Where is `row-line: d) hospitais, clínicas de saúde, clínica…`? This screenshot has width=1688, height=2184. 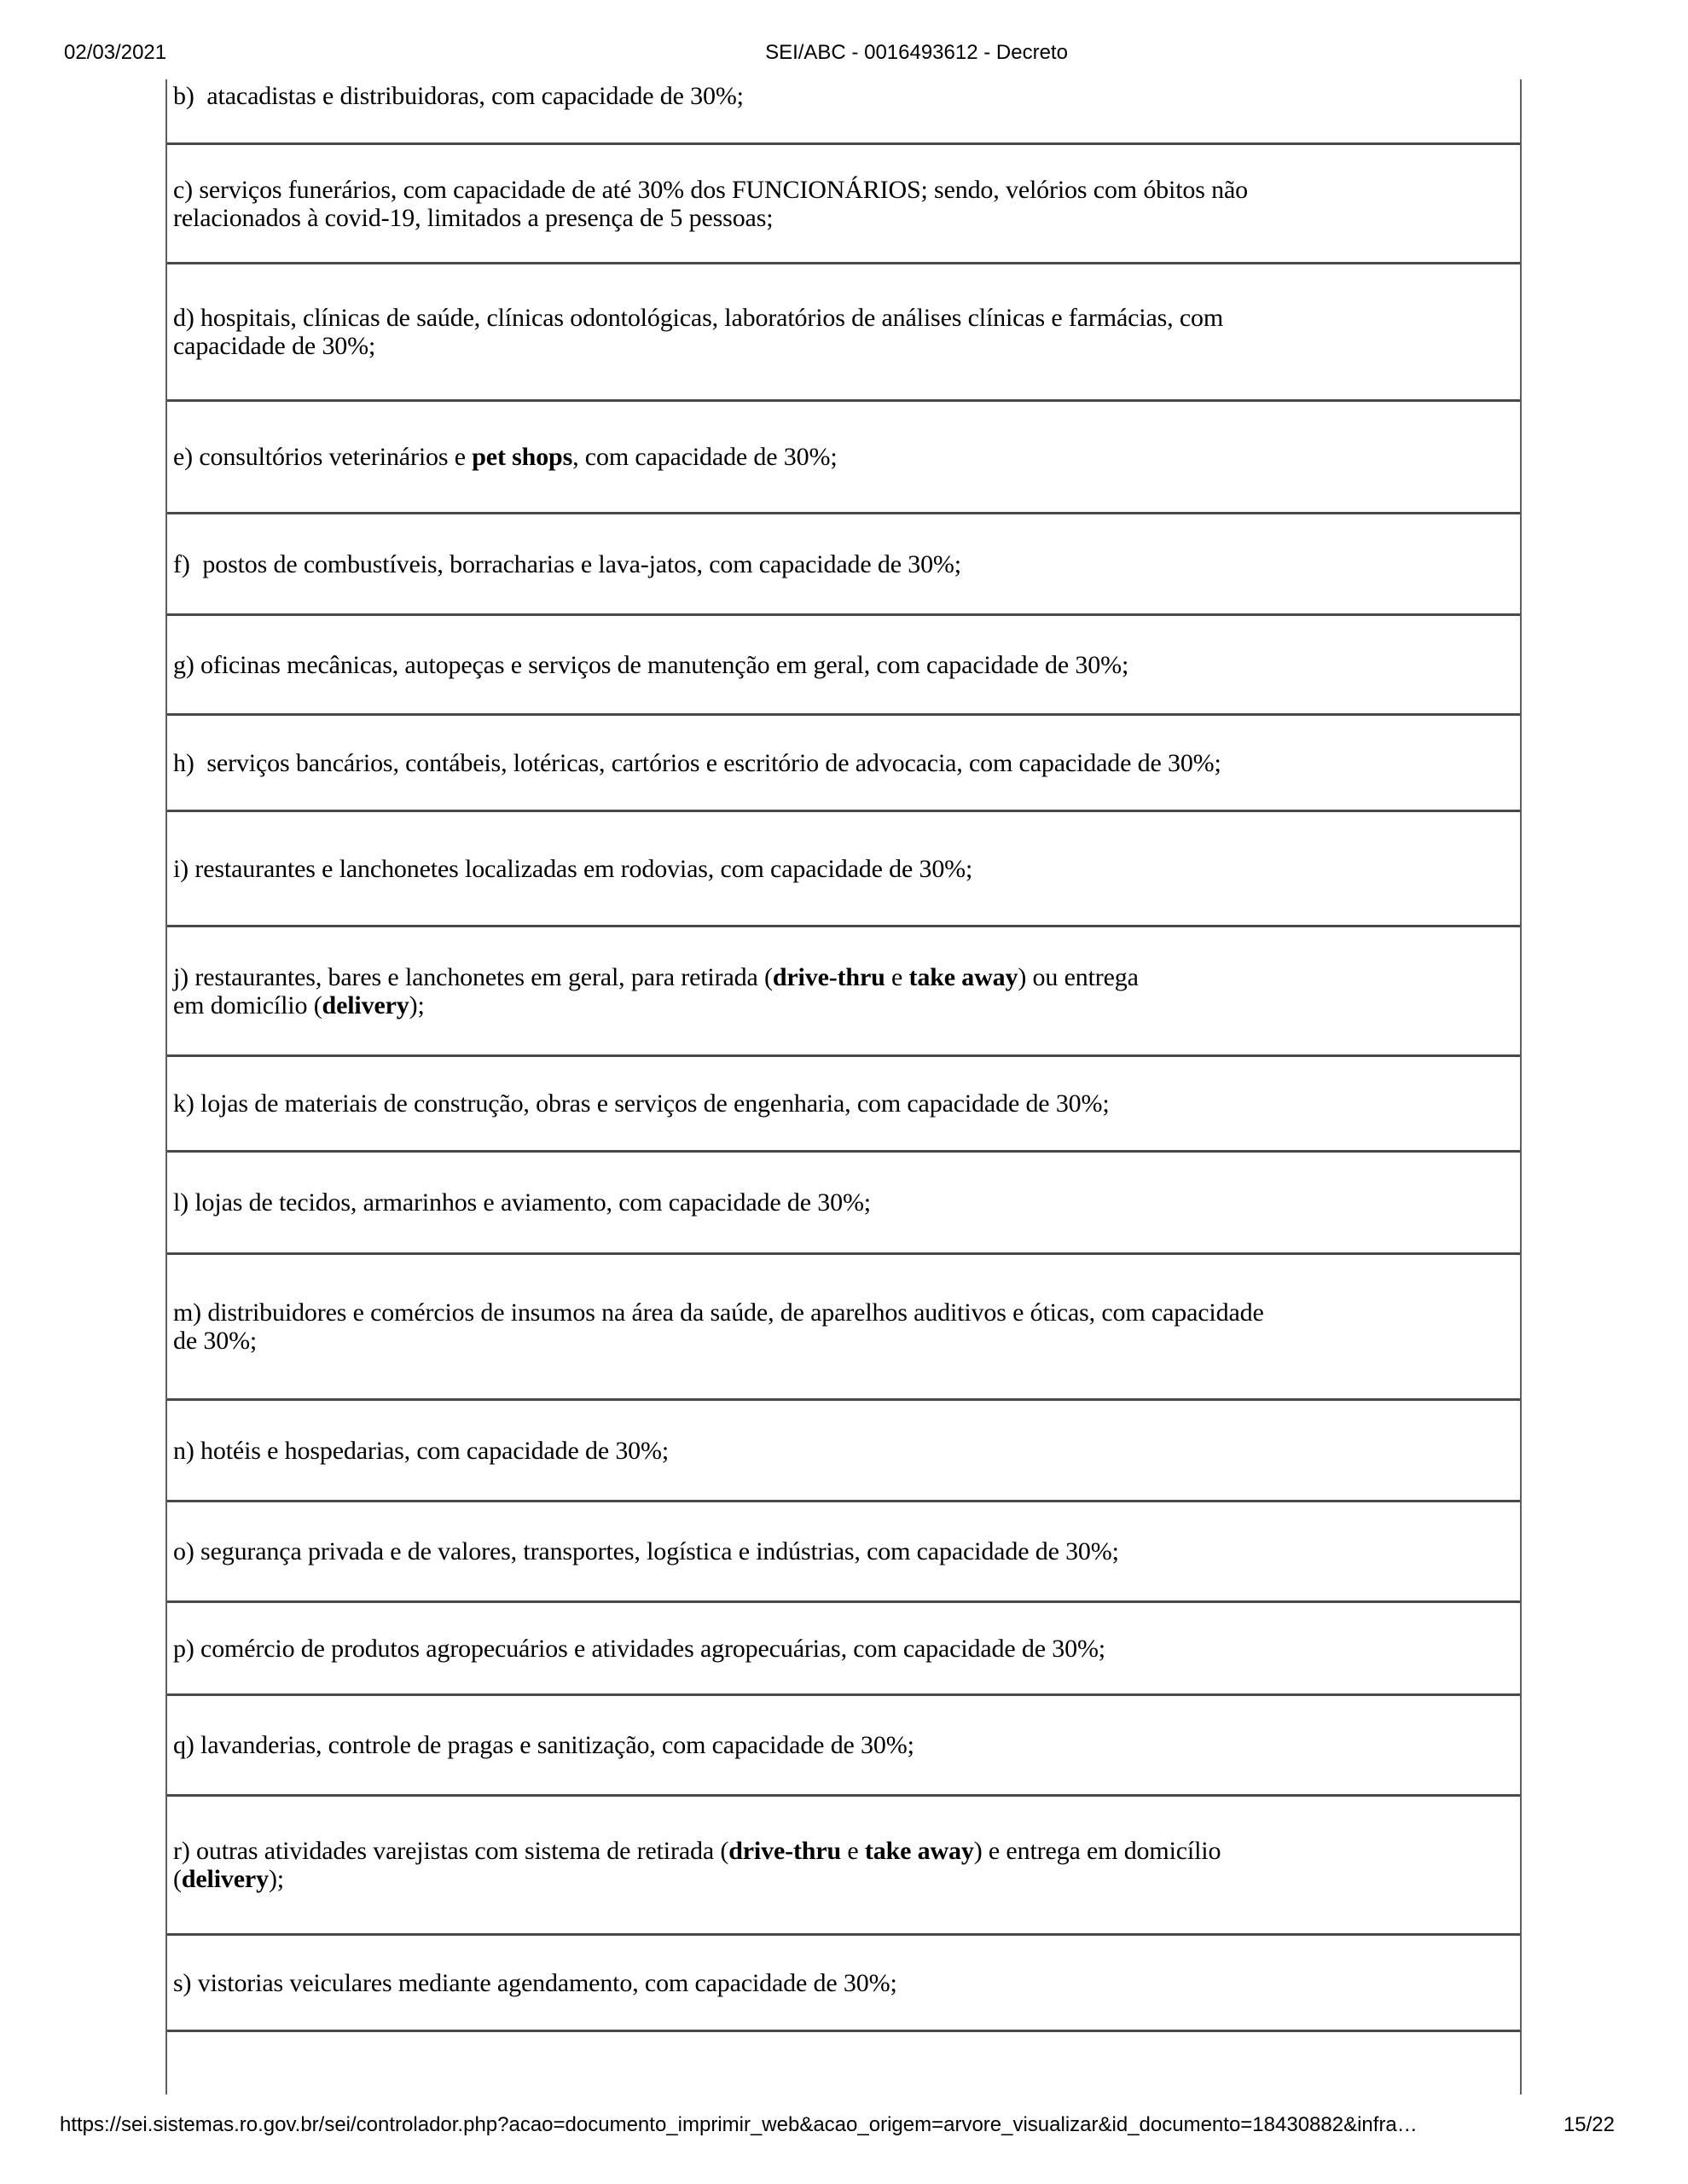
row-line: d) hospitais, clínicas de saúde, clínica… is located at coordinates (699, 318).